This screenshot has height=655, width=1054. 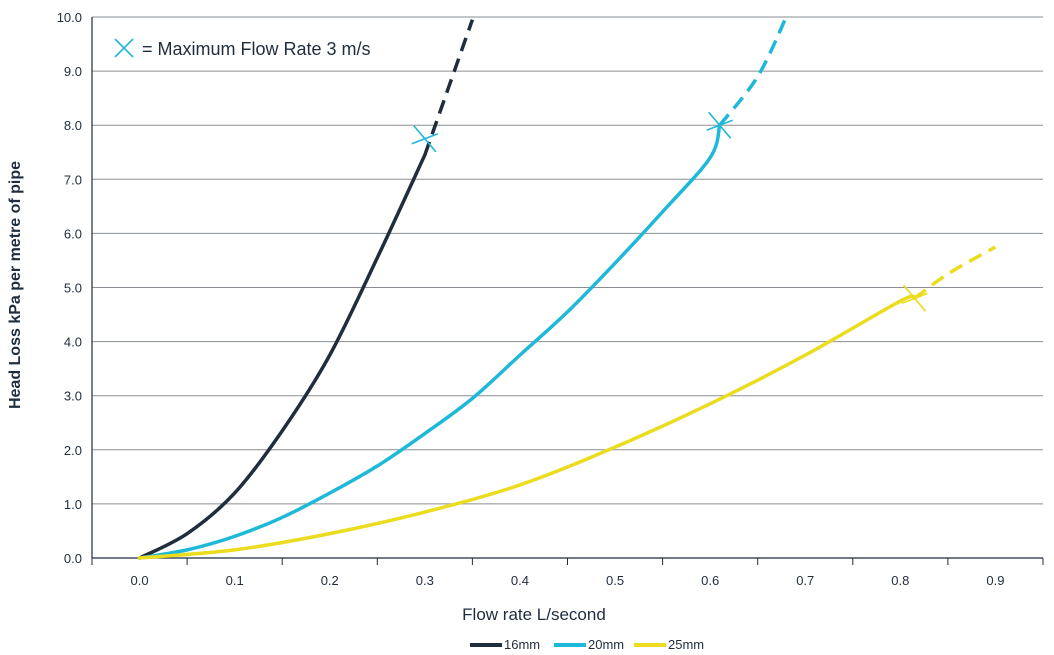 What do you see at coordinates (587, 644) in the screenshot?
I see `legend: 16mm 20mm 25mm` at bounding box center [587, 644].